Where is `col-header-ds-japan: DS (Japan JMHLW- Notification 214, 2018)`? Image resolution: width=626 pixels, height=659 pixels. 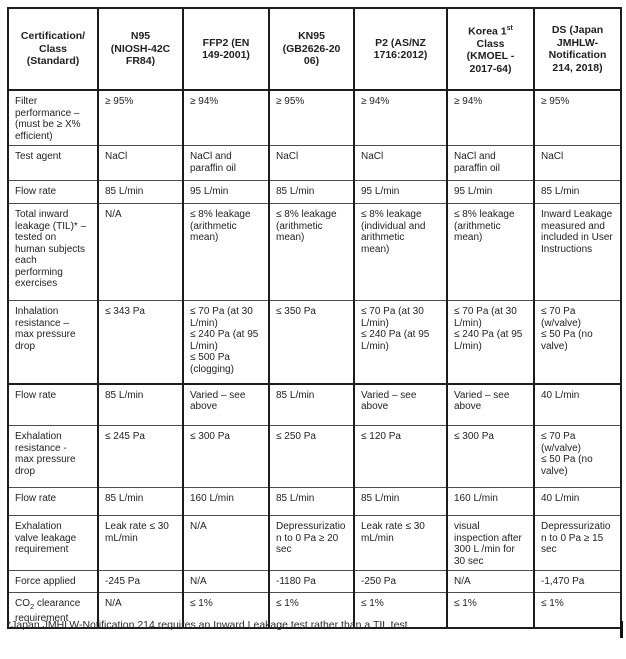 col-header-ds-japan: DS (Japan JMHLW- Notification 214, 2018) is located at coordinates (577, 49).